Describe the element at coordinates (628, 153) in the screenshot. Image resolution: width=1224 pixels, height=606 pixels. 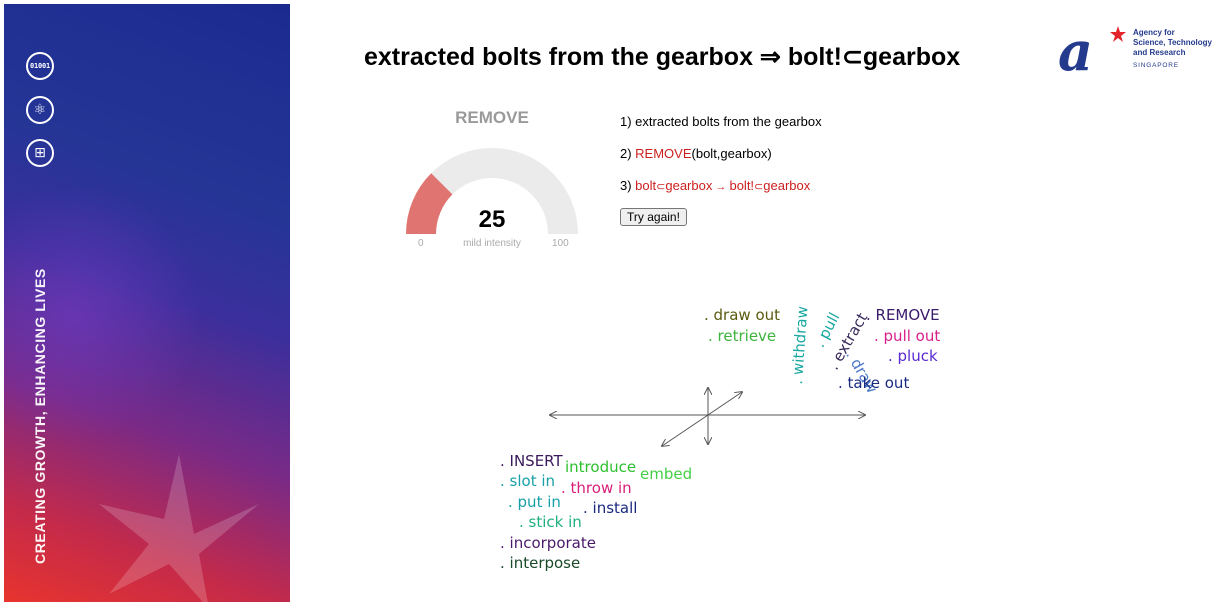
I see `step-2-prefix: 2)` at that location.